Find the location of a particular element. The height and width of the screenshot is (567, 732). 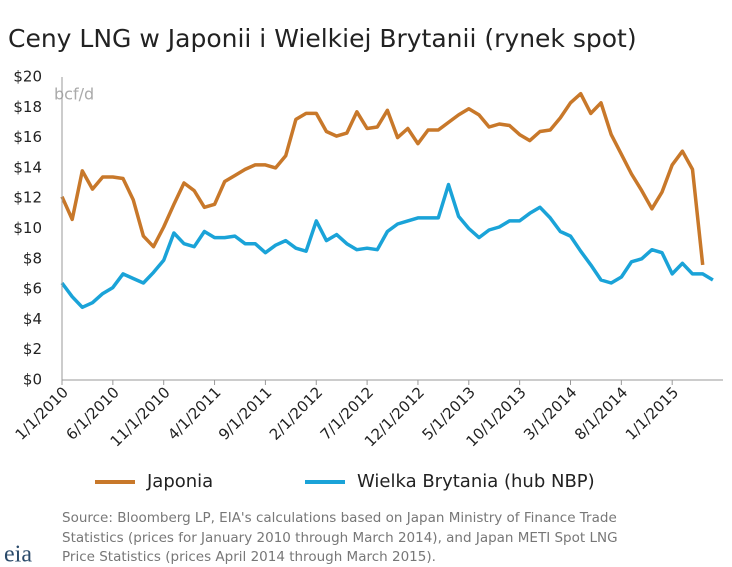

y-tick-label: $6 is located at coordinates (32, 289).